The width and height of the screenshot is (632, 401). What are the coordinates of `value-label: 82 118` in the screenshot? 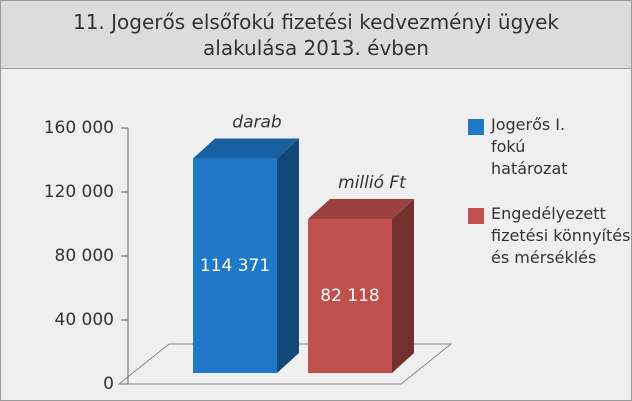 It's located at (349, 296).